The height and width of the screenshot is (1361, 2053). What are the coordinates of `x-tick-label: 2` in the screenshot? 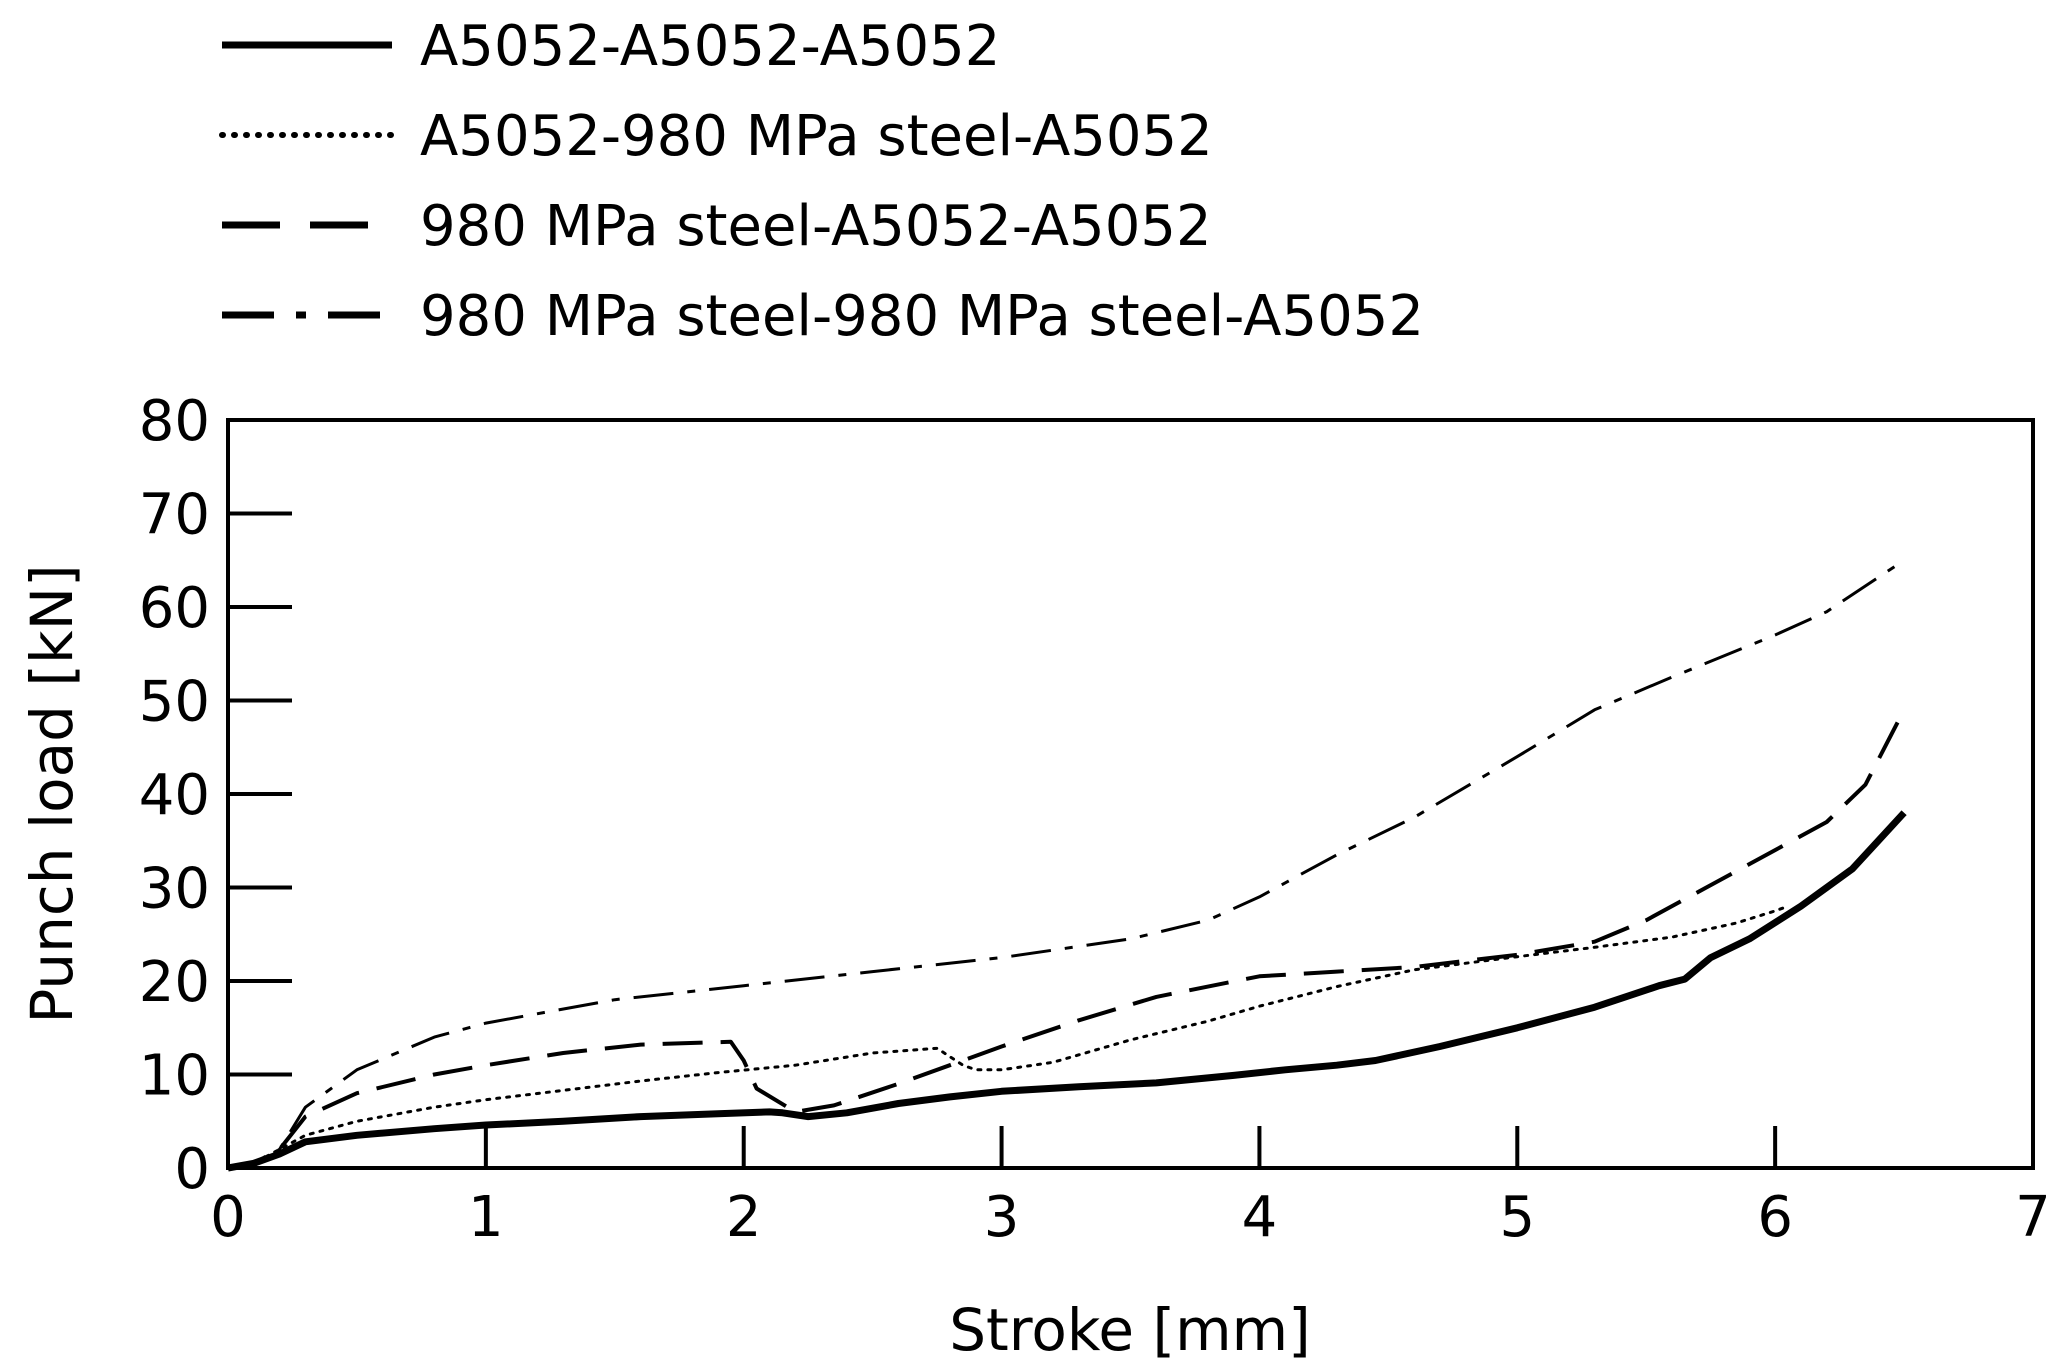 It's located at (744, 1217).